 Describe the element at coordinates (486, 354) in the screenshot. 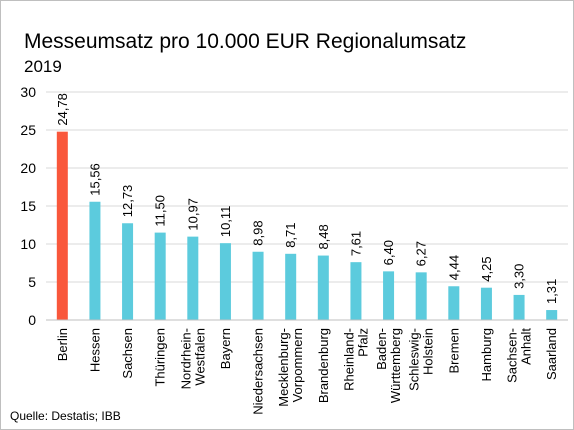

I see `x-tick-label: Hamburg` at that location.